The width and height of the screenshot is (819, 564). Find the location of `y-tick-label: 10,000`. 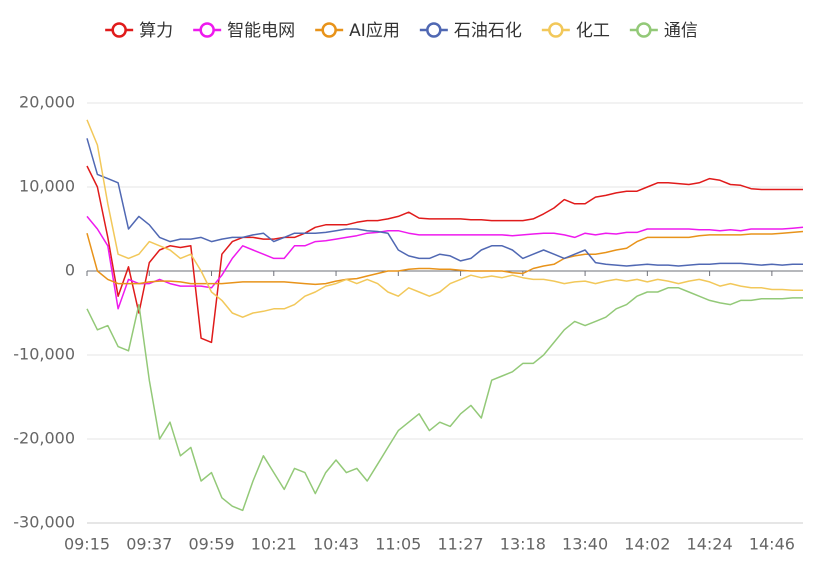

y-tick-label: 10,000 is located at coordinates (47, 186).